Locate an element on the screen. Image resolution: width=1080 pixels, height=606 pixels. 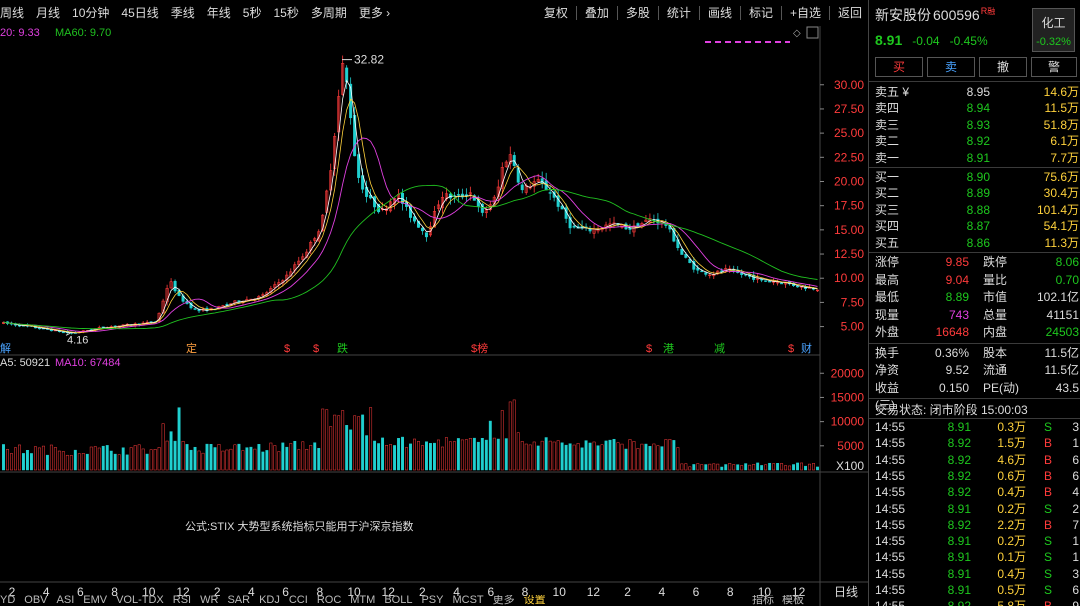
indicator-tab: OBV is located at coordinates (36, 600).